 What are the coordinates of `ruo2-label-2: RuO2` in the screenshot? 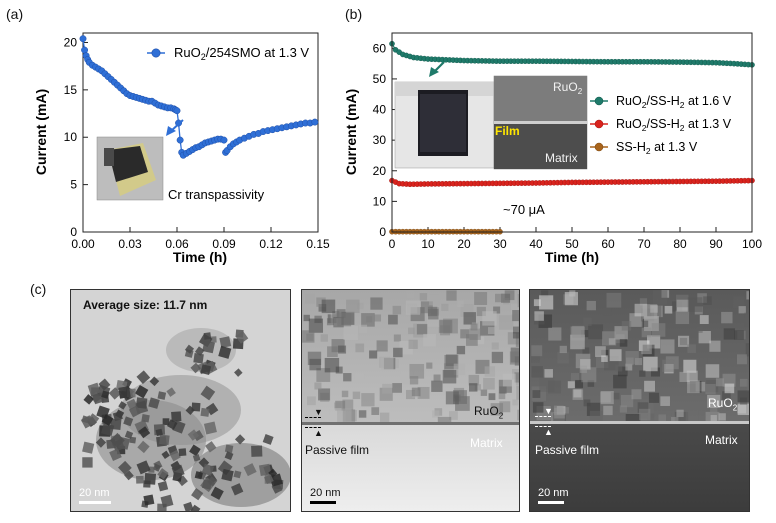 It's located at (723, 404).